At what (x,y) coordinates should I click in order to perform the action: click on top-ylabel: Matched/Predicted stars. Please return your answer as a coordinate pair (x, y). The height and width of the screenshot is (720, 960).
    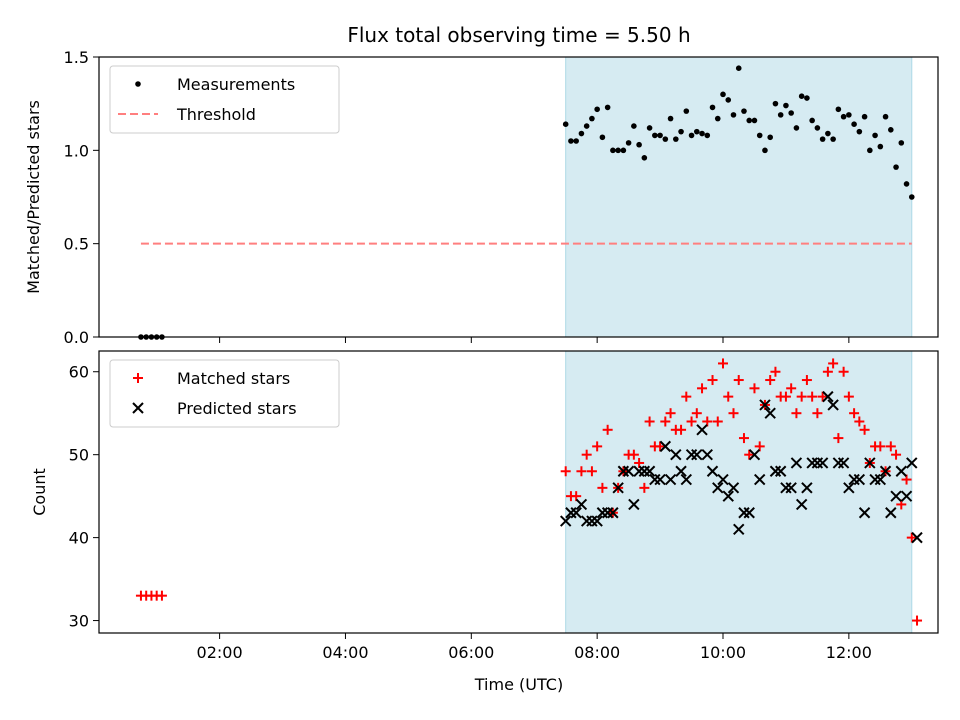
    Looking at the image, I should click on (33, 197).